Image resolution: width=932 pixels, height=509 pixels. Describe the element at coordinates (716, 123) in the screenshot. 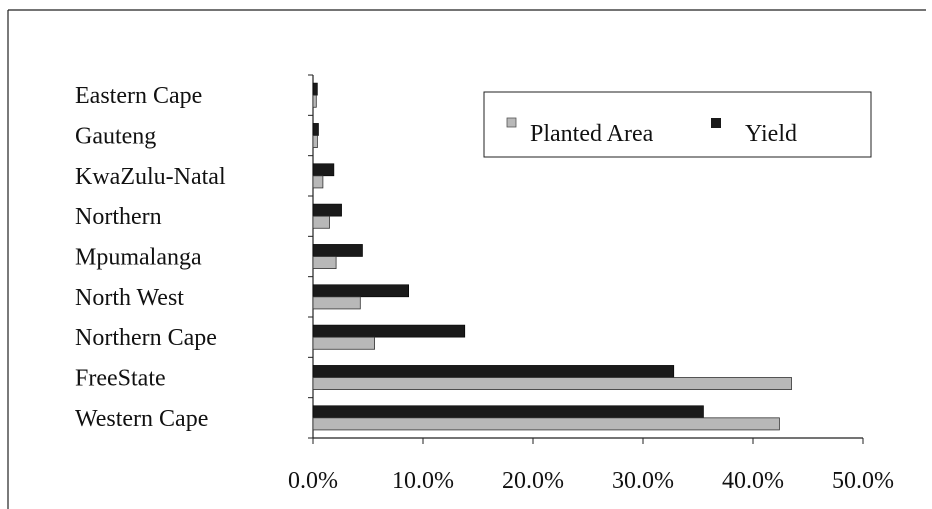

I see `legend-swatch-yield` at that location.